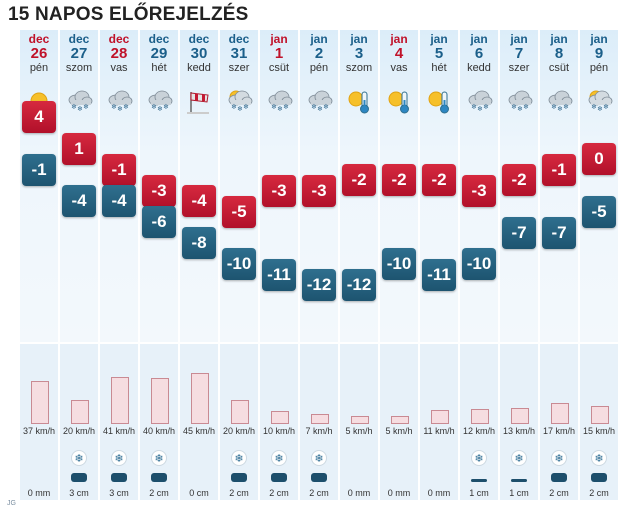 The width and height of the screenshot is (634, 511). I want to click on day-column: dec 26 pén 4 -1 37 km/h 0 mm, so click(39, 265).